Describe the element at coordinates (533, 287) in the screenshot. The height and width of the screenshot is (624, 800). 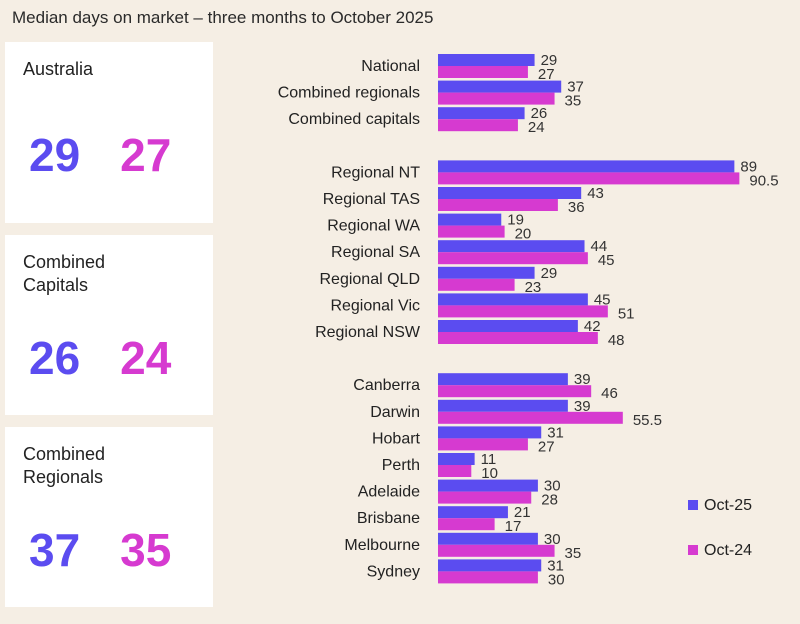
I see `data-label: 23` at that location.